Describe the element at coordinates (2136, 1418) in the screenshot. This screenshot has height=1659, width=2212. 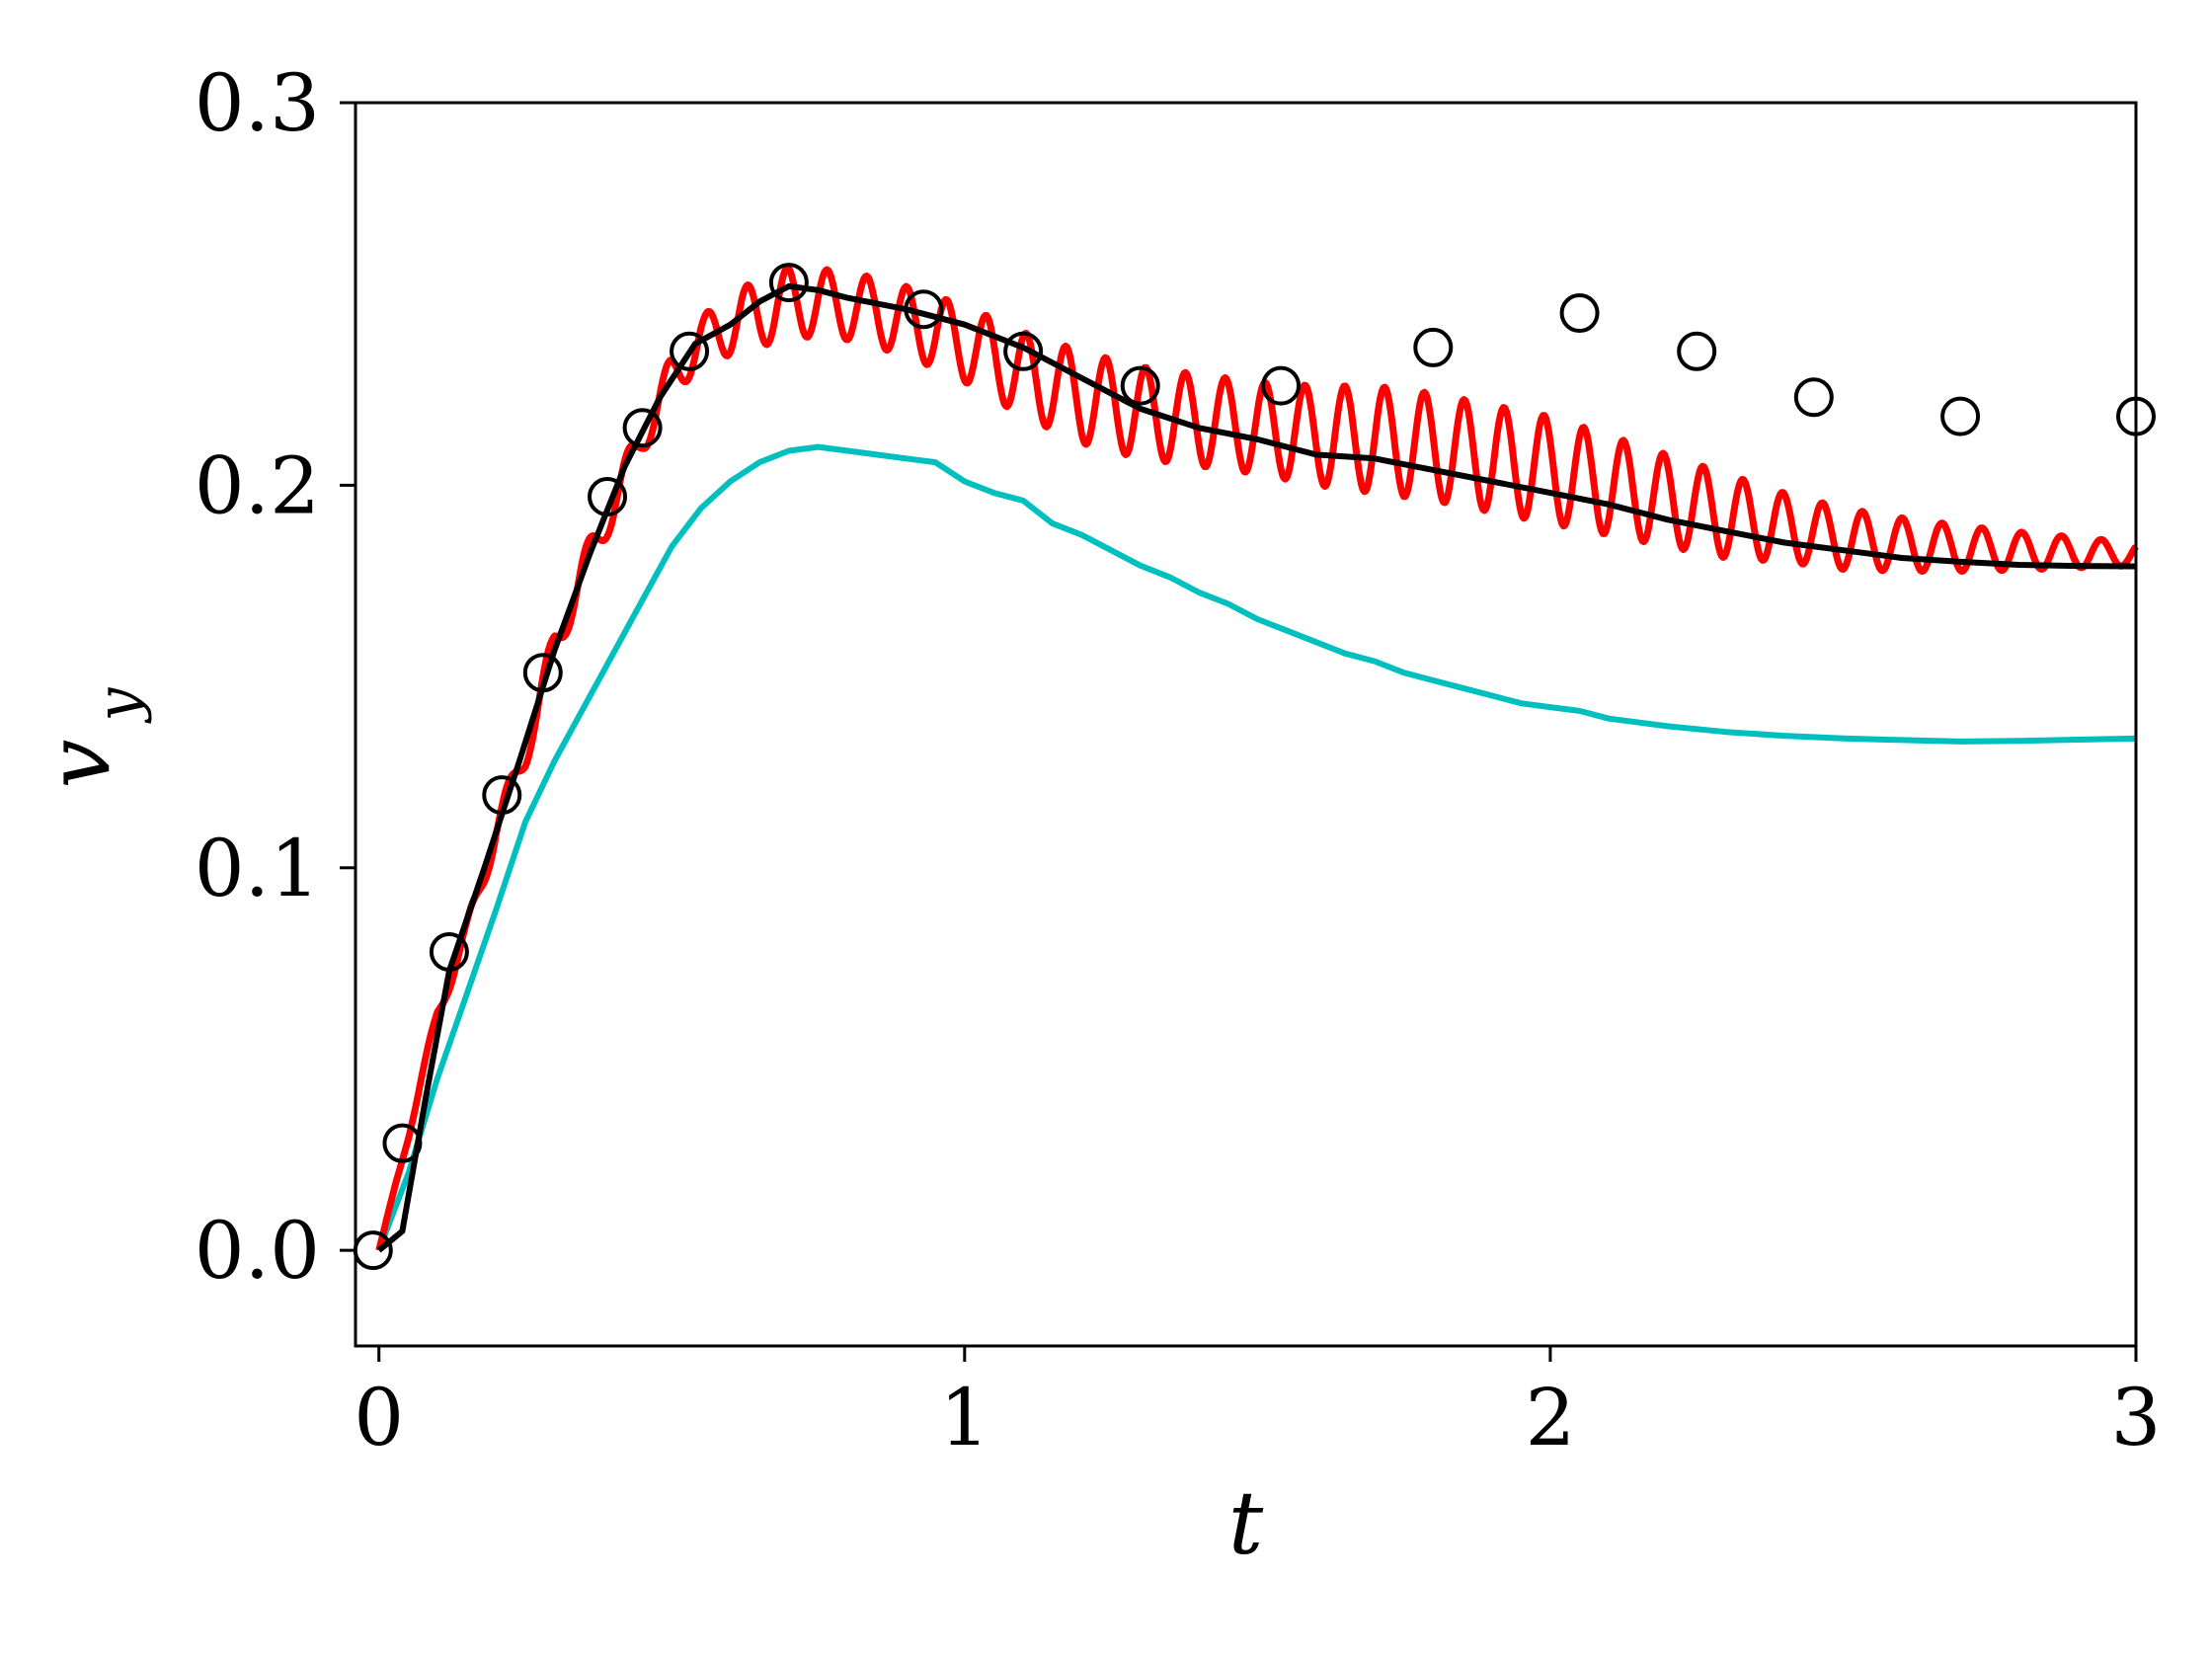
I see `x-tick-label: 3` at that location.